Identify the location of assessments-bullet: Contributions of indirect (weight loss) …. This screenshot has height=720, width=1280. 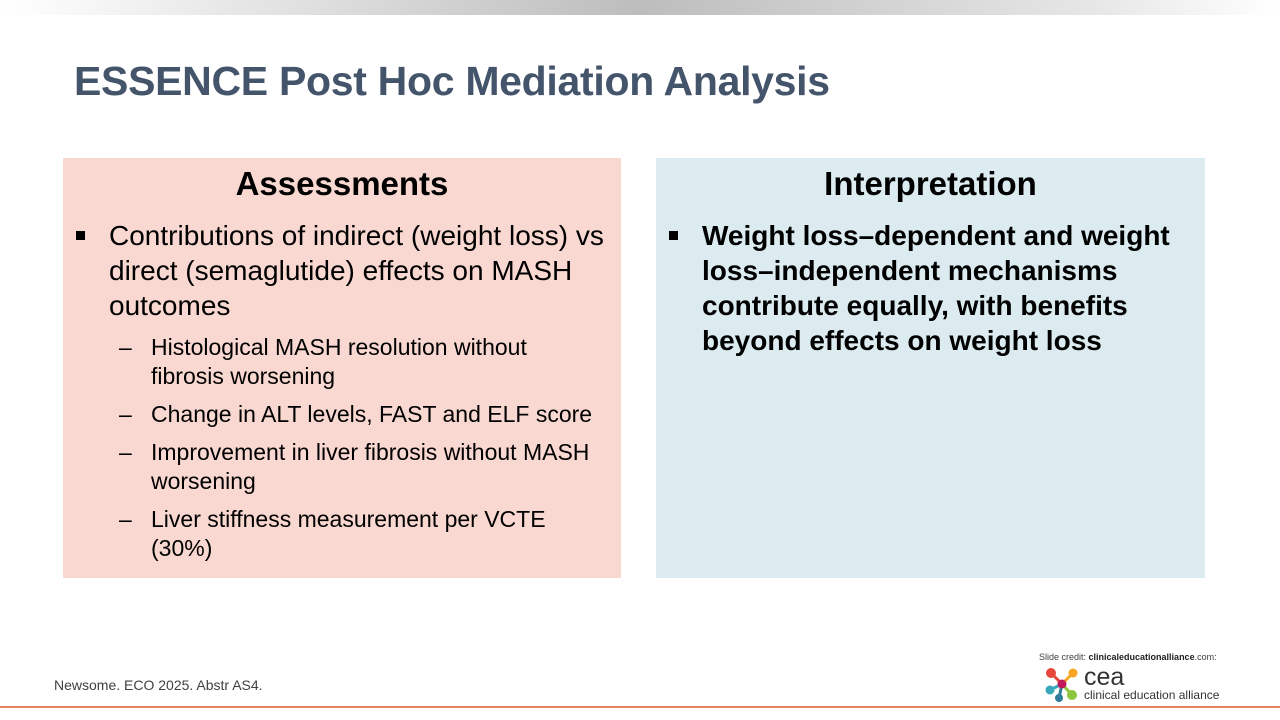
(342, 270).